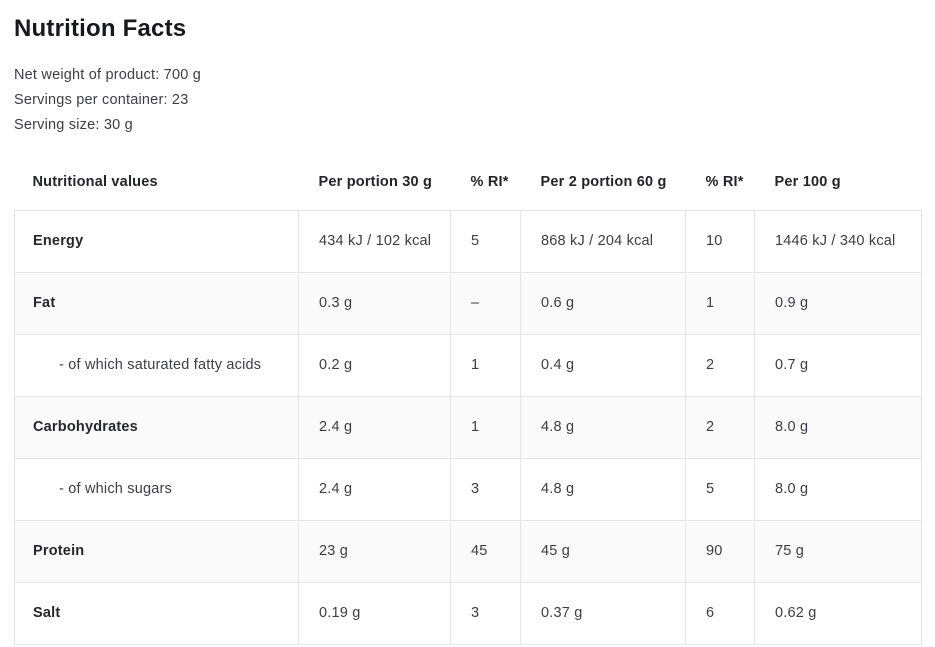 The height and width of the screenshot is (647, 935). I want to click on table-row-carbohydrates: Carbohydrates 2.4 g 1 4.8 g 2 8.0 g, so click(468, 427).